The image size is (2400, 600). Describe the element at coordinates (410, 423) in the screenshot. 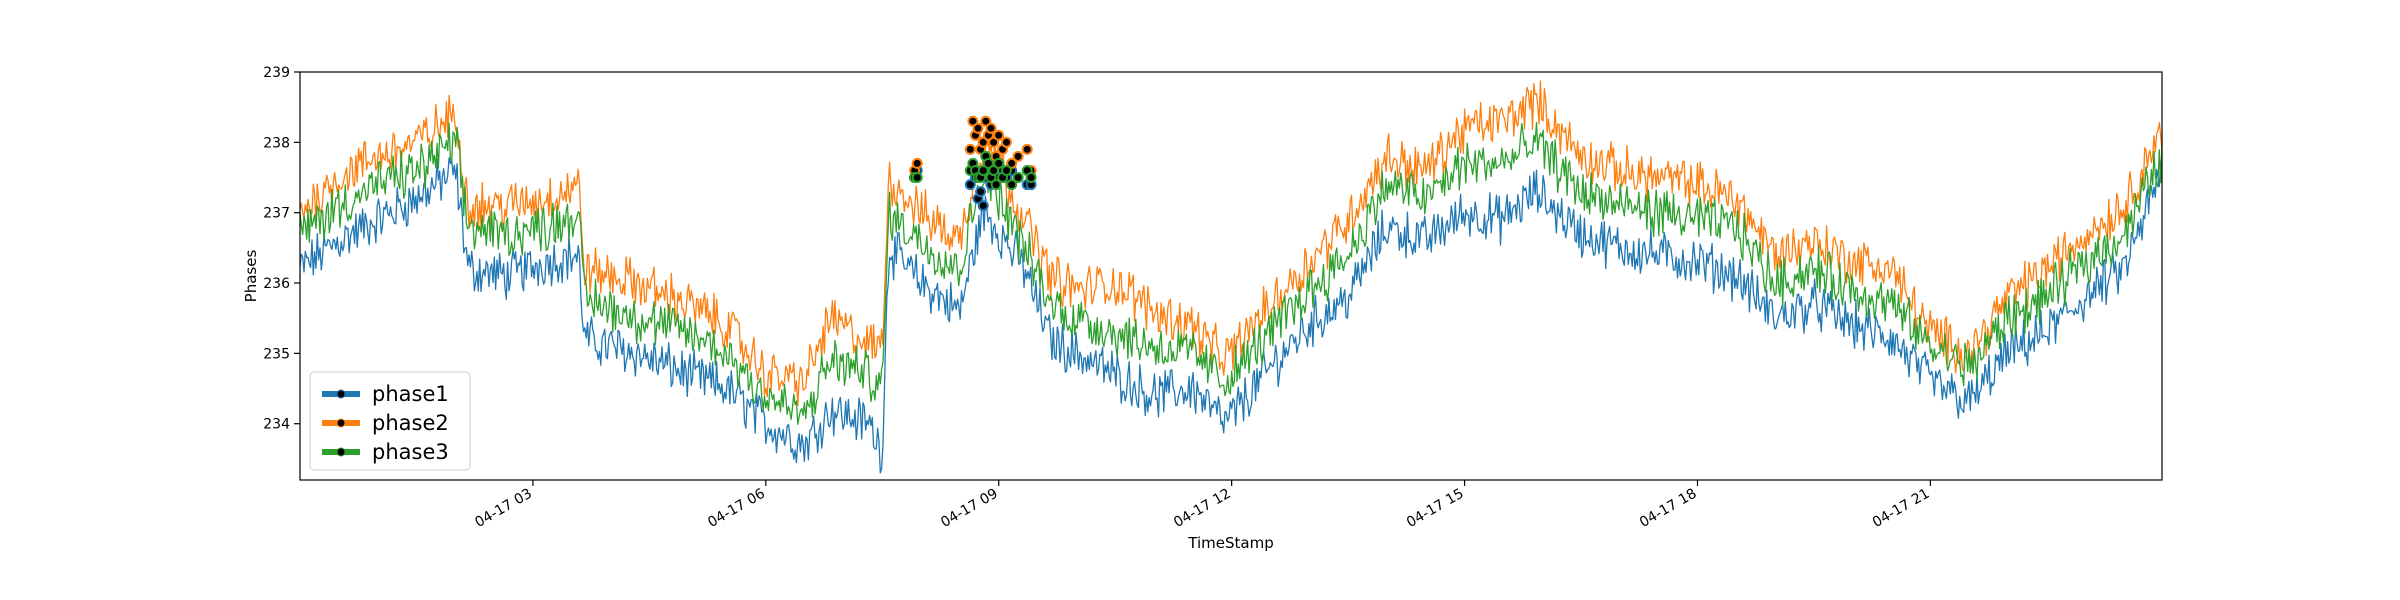

I see `legend-label-phase2: phase2` at that location.